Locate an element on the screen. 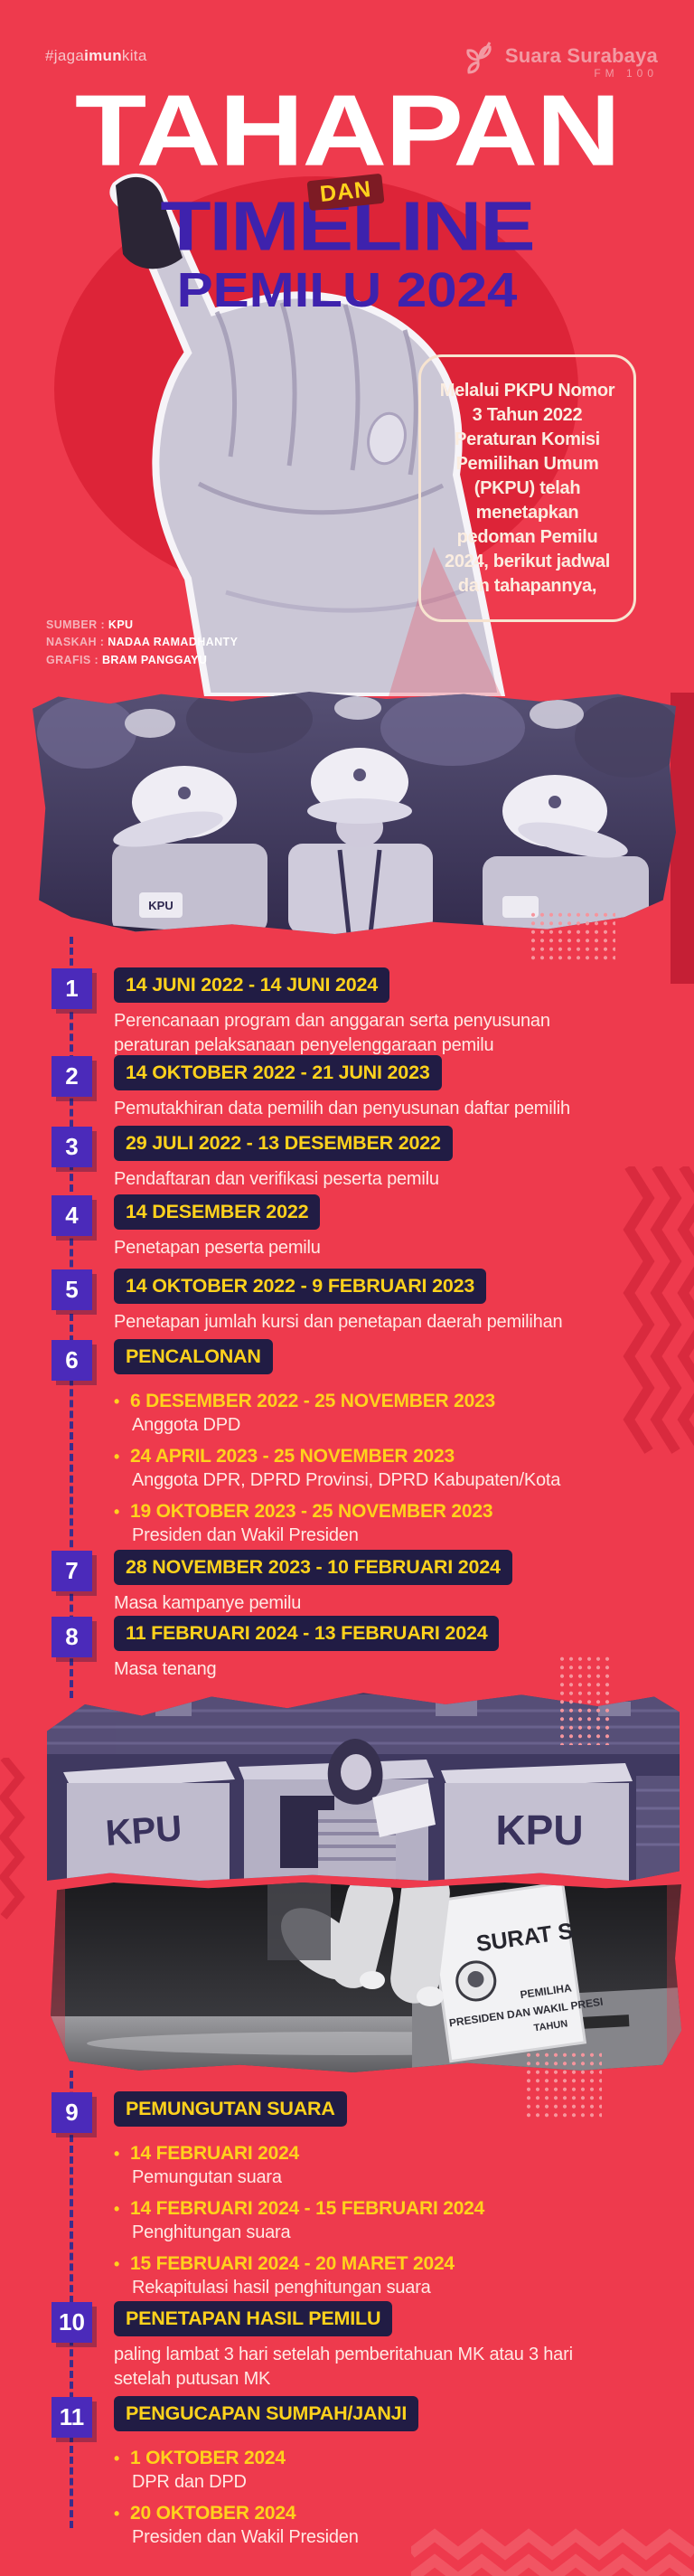  zigzag-pattern-bottom is located at coordinates (553, 2552).